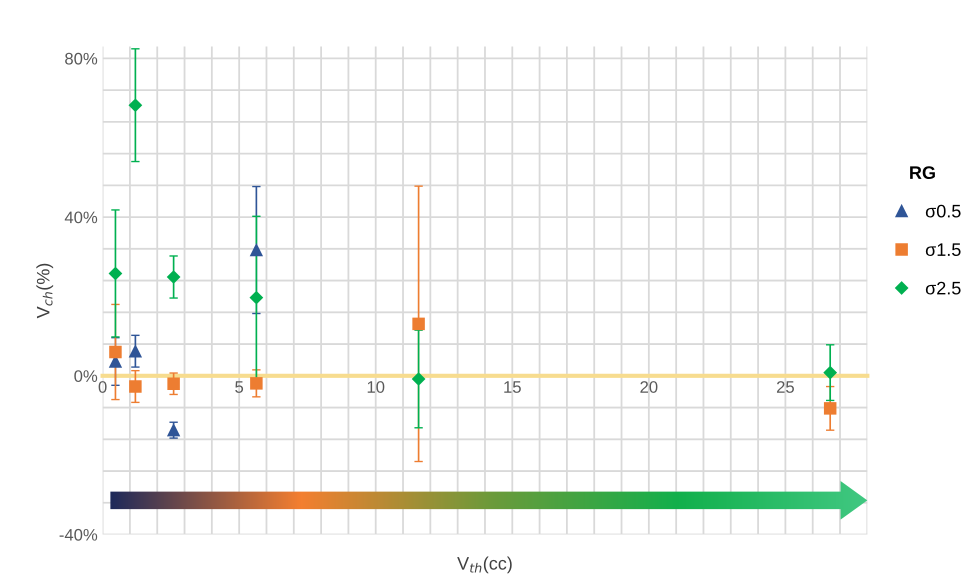 The width and height of the screenshot is (968, 581). I want to click on x-axis-title: V$_{th}$(cc), so click(484, 565).